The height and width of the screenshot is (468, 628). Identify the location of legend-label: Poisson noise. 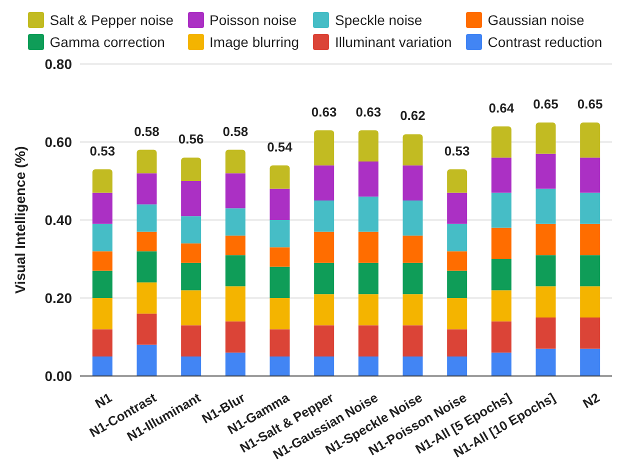
(253, 20).